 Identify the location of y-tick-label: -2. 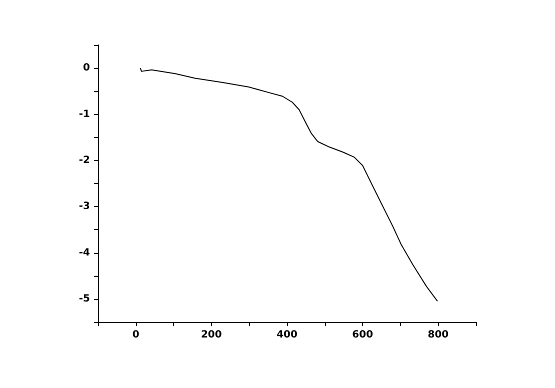
(84, 160).